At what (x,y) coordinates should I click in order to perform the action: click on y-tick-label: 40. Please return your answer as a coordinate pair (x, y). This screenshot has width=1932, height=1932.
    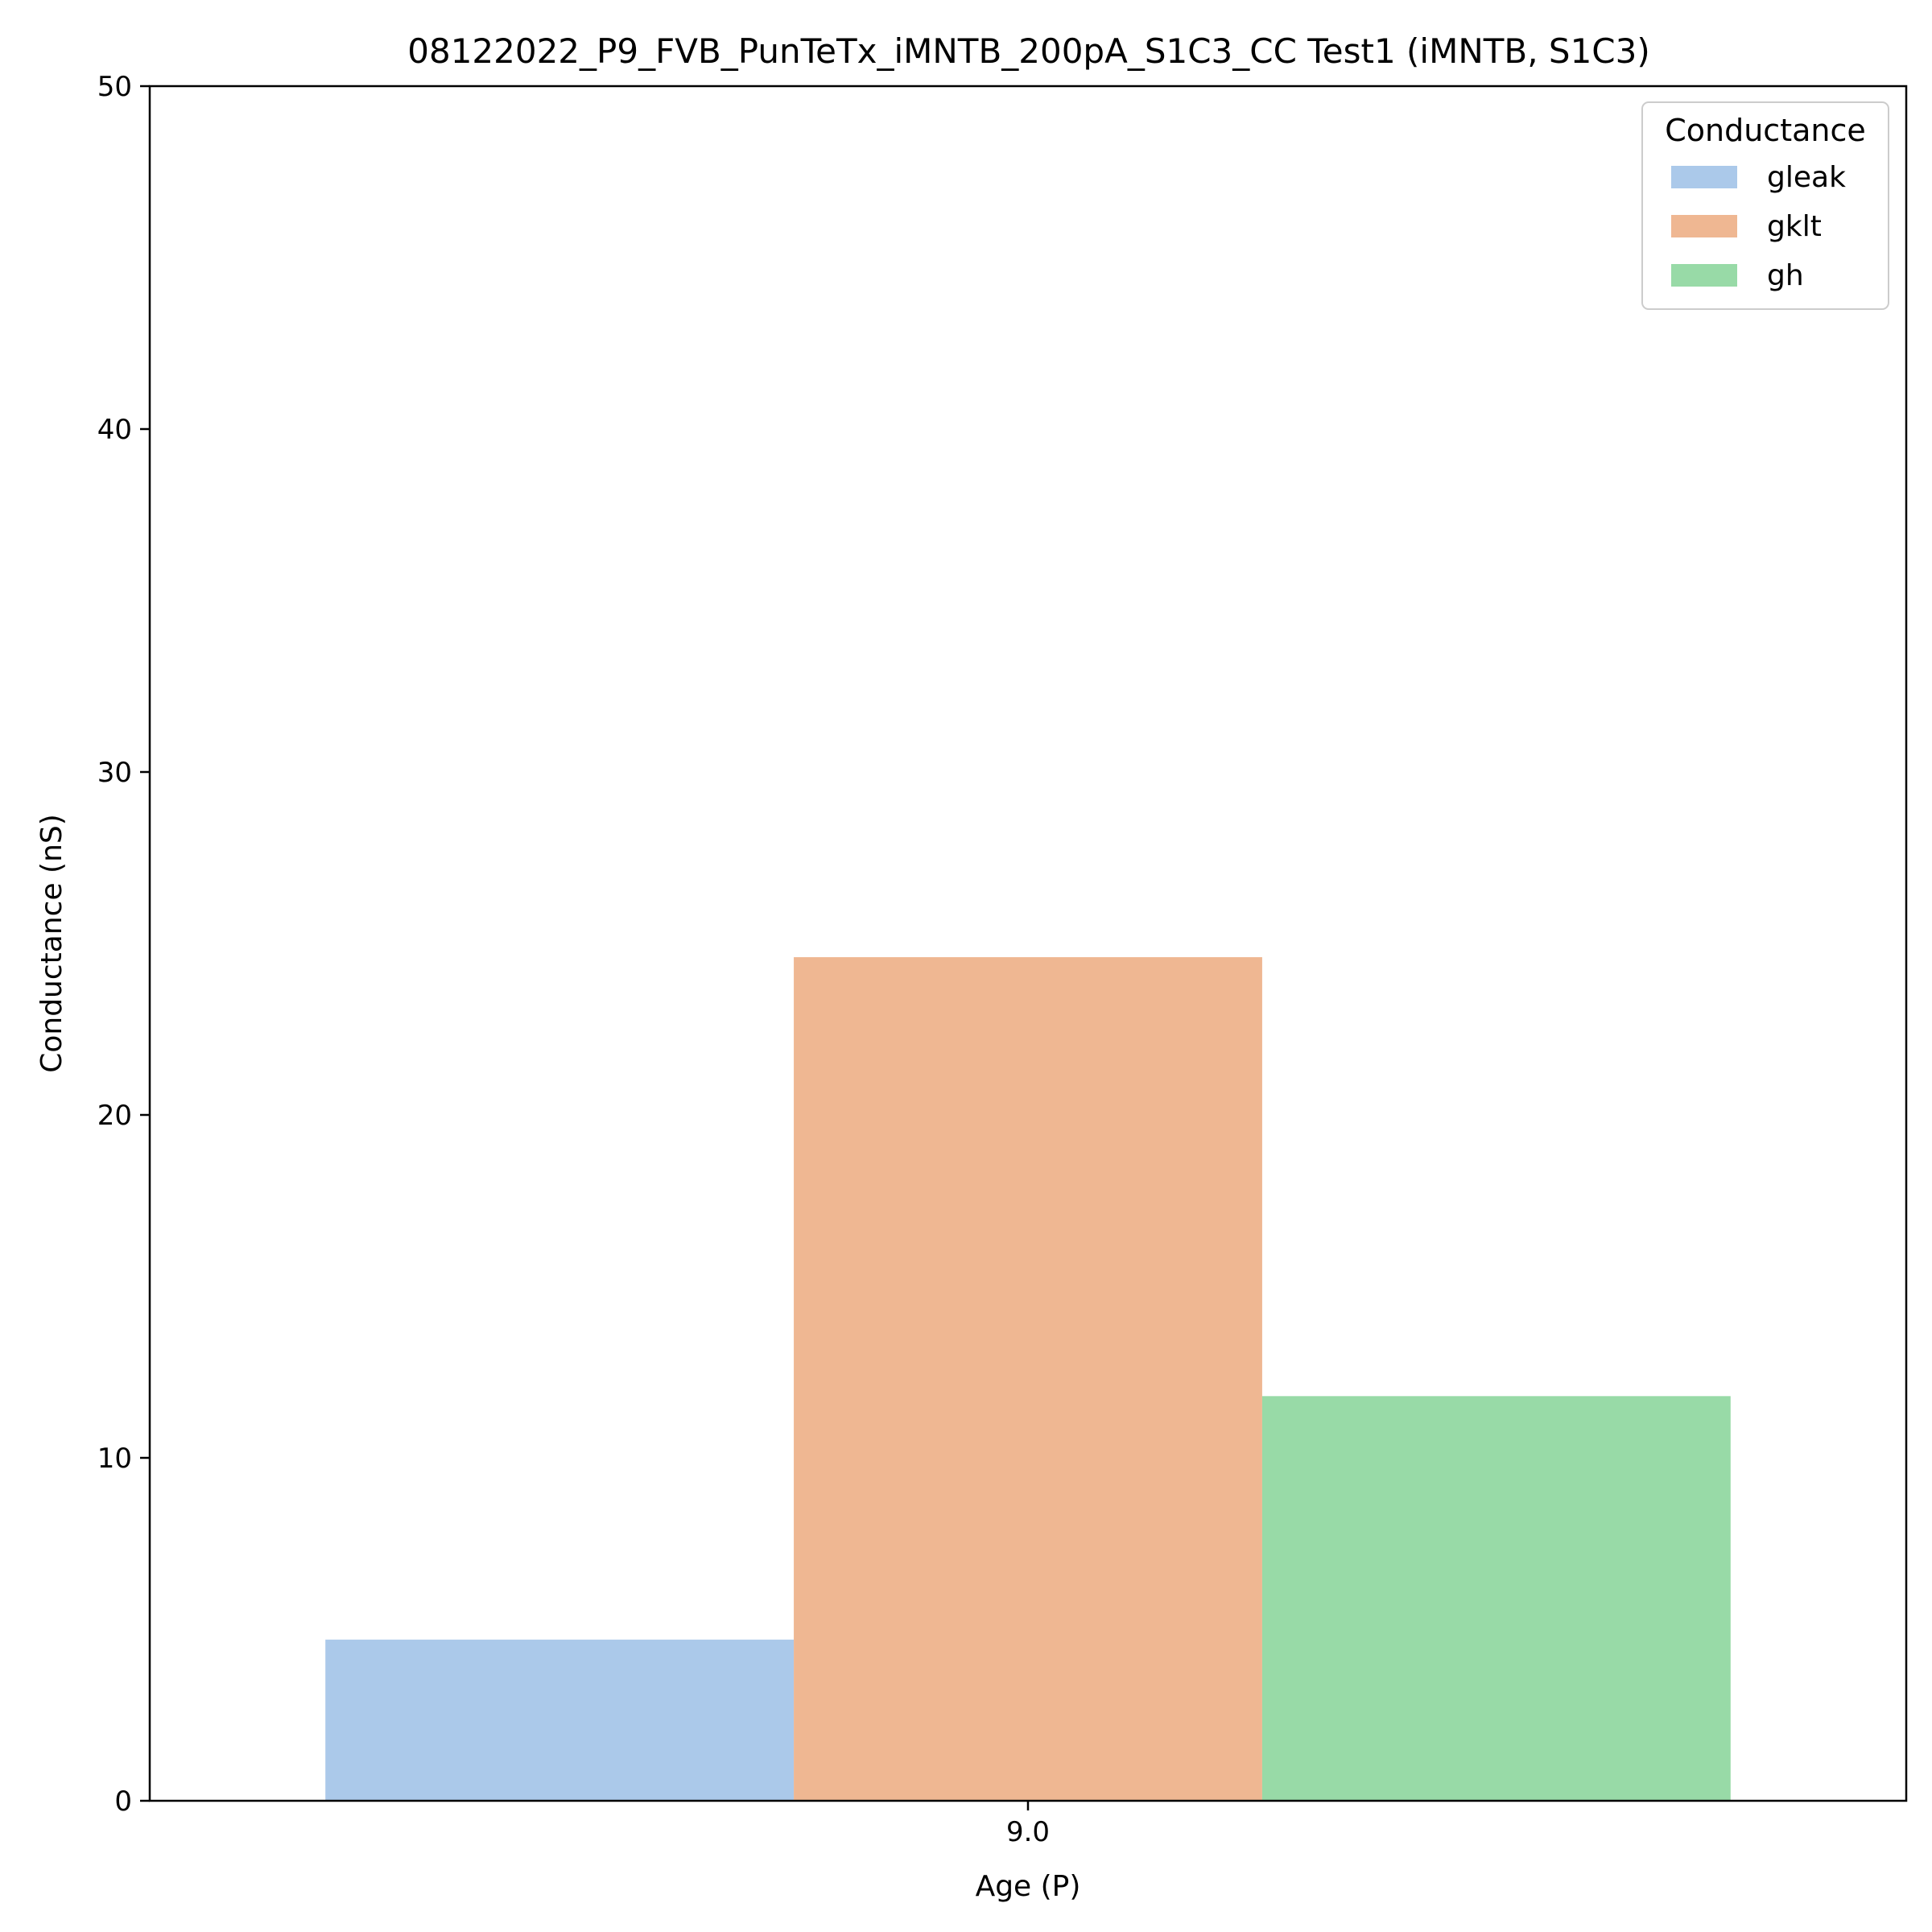
    Looking at the image, I should click on (114, 430).